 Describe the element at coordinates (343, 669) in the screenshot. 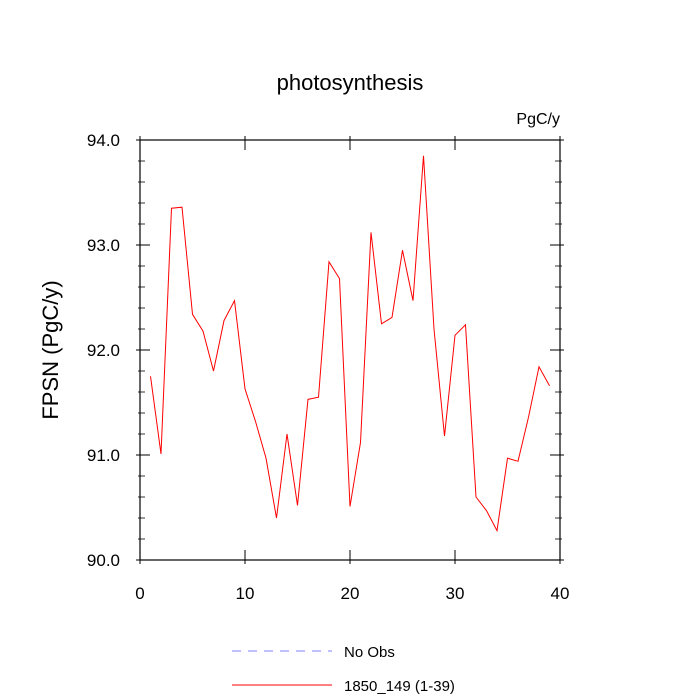

I see `legend: No Obs 1850_149 (1-39)` at that location.